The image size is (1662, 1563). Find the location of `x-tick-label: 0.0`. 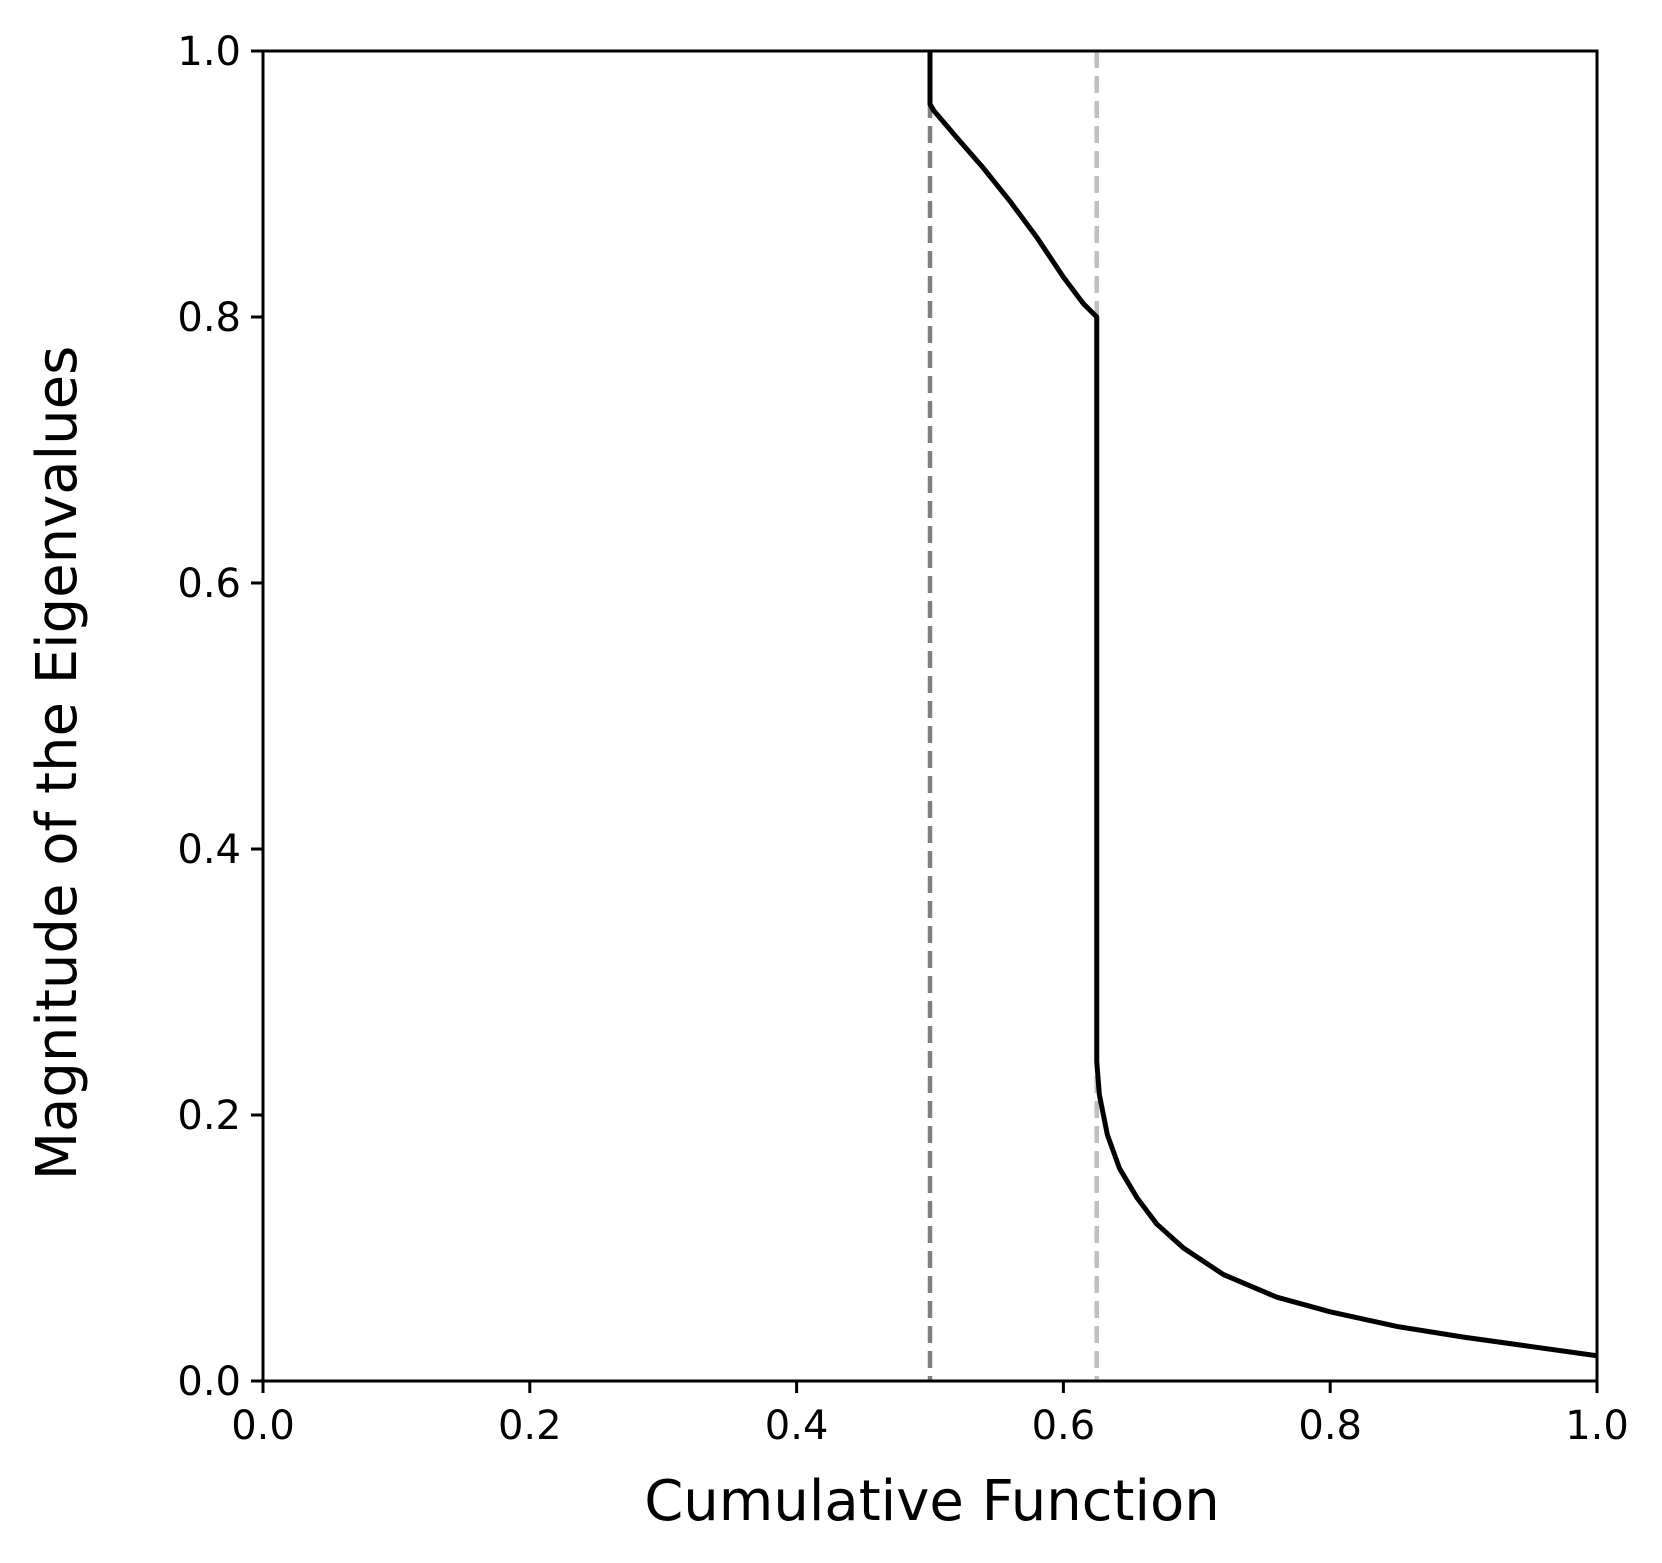

x-tick-label: 0.0 is located at coordinates (263, 1426).